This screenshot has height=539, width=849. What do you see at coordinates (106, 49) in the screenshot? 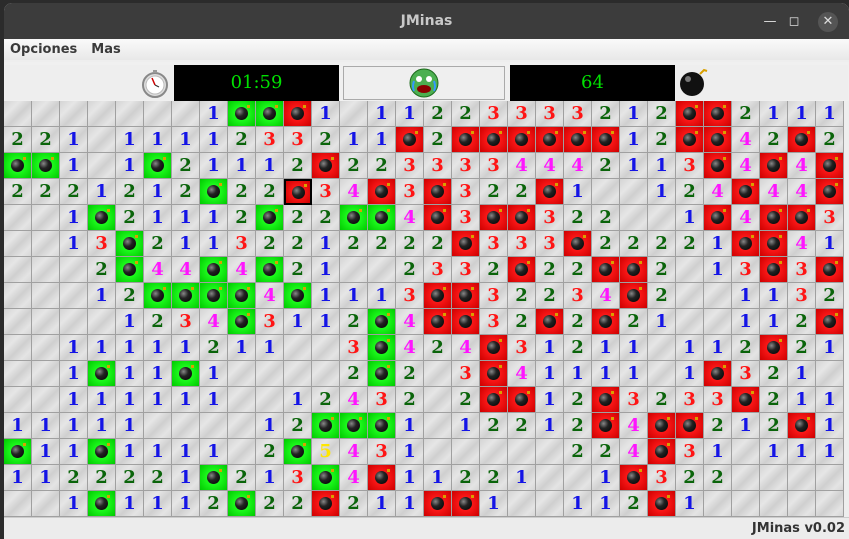
I see `menu-mas: Mas` at bounding box center [106, 49].